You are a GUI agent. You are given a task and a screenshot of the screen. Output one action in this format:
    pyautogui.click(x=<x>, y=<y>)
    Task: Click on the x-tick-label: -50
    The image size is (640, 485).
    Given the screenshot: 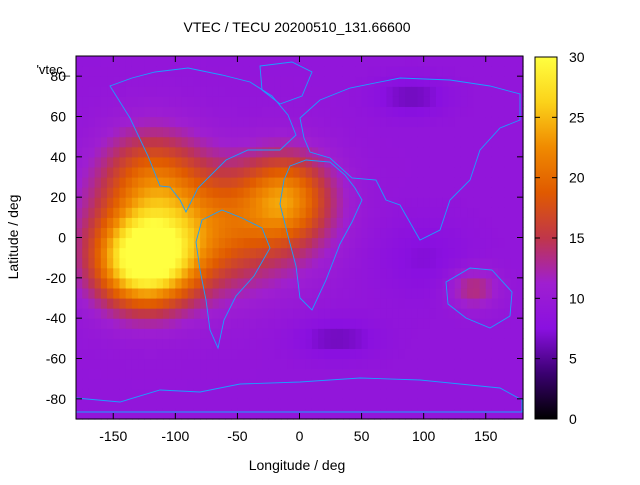 What is the action you would take?
    pyautogui.click(x=237, y=436)
    